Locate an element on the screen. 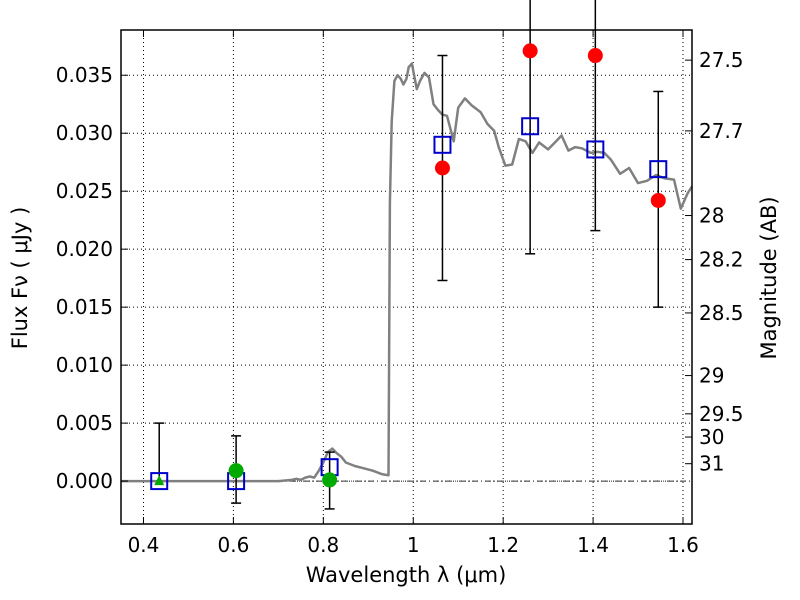 The width and height of the screenshot is (800, 600). y2-axis-label: Magnitude (AB) is located at coordinates (769, 277).